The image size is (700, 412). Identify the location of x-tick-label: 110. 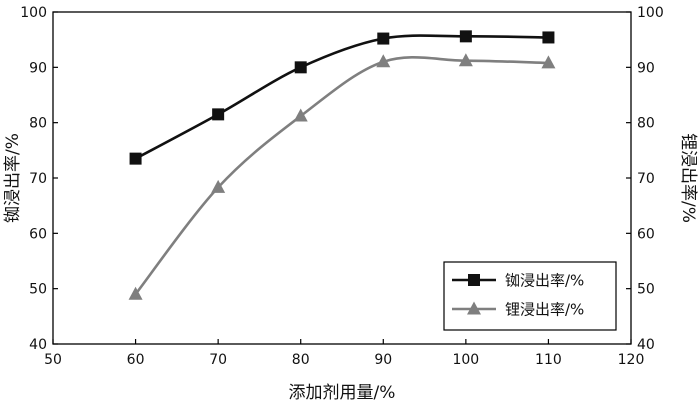
(548, 360).